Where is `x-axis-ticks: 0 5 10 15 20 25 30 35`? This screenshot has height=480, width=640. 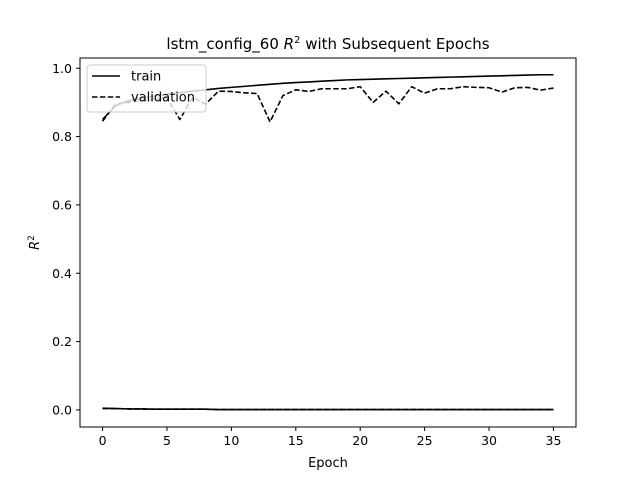 x-axis-ticks: 0 5 10 15 20 25 30 35 is located at coordinates (330, 437).